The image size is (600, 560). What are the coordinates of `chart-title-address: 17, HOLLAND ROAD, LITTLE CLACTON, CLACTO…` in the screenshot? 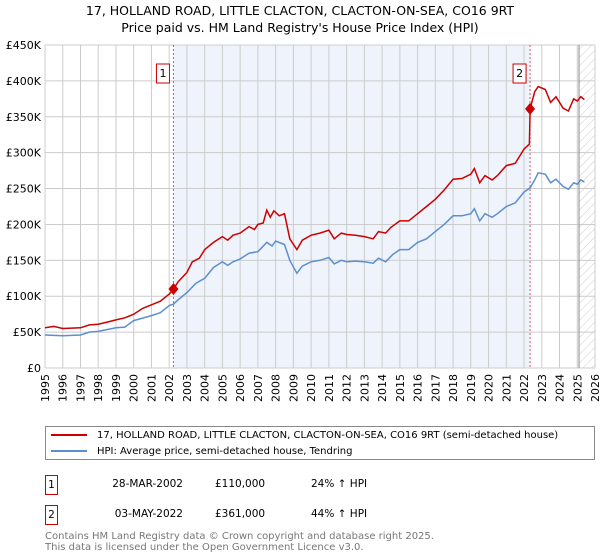 It's located at (300, 10).